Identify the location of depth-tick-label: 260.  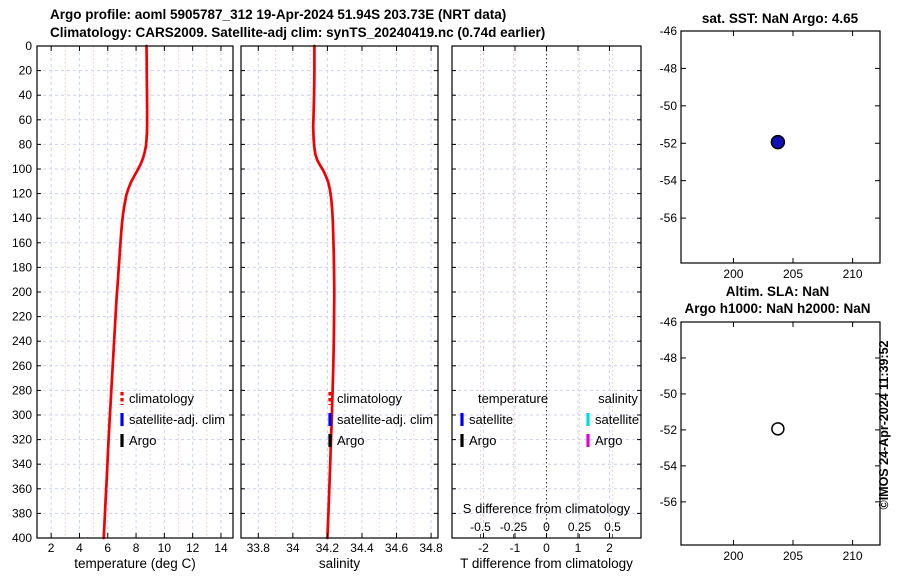
(22, 366).